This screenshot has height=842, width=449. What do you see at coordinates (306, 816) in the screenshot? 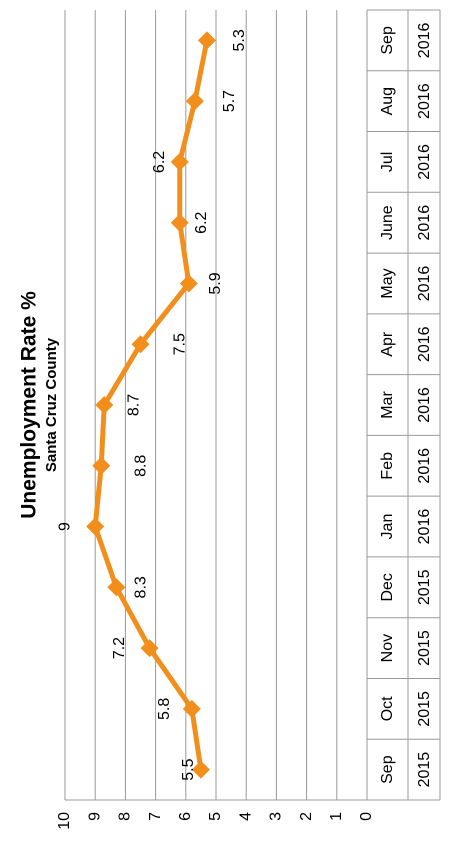
I see `y-tick-label: 2` at bounding box center [306, 816].